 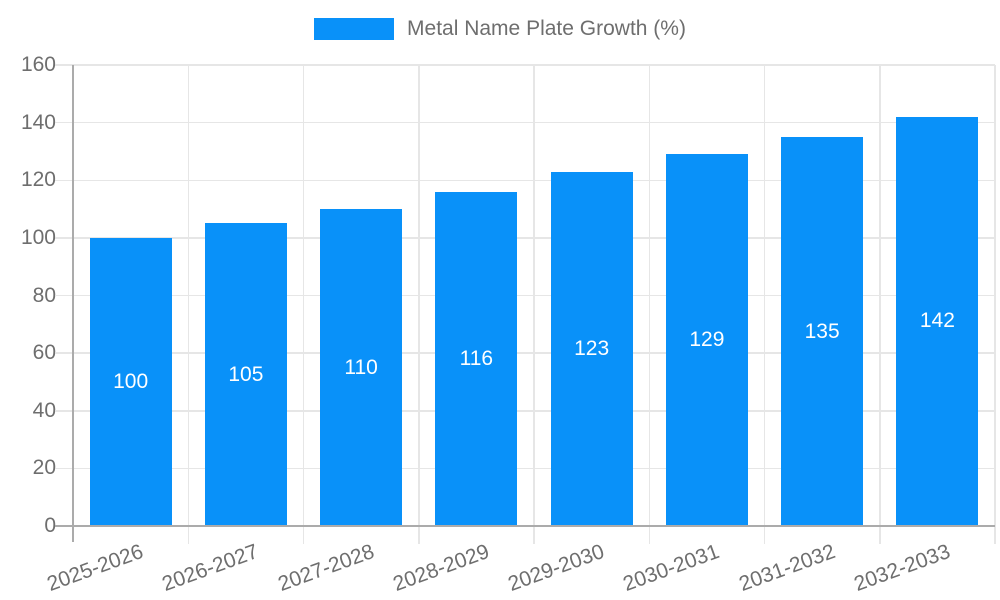 I want to click on bar-value-label: 123, so click(x=592, y=348).